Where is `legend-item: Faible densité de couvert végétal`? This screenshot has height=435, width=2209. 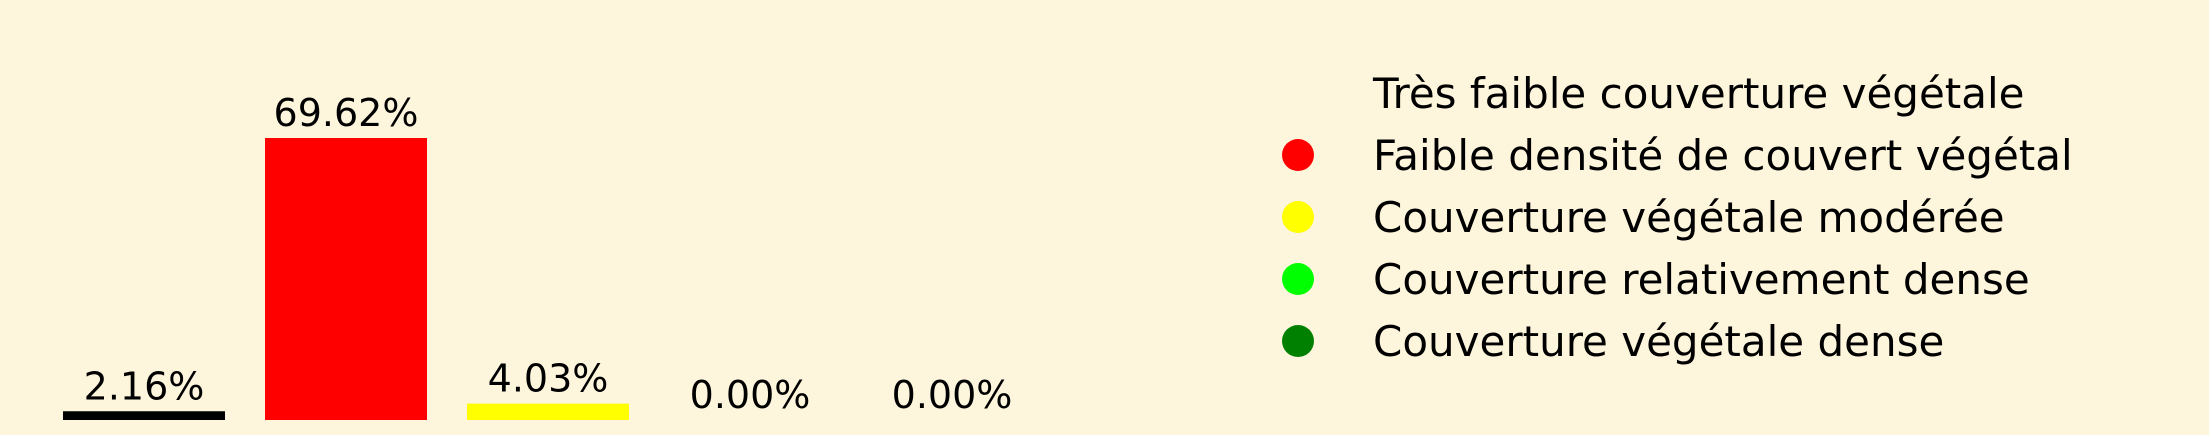 legend-item: Faible densité de couvert végétal is located at coordinates (1677, 155).